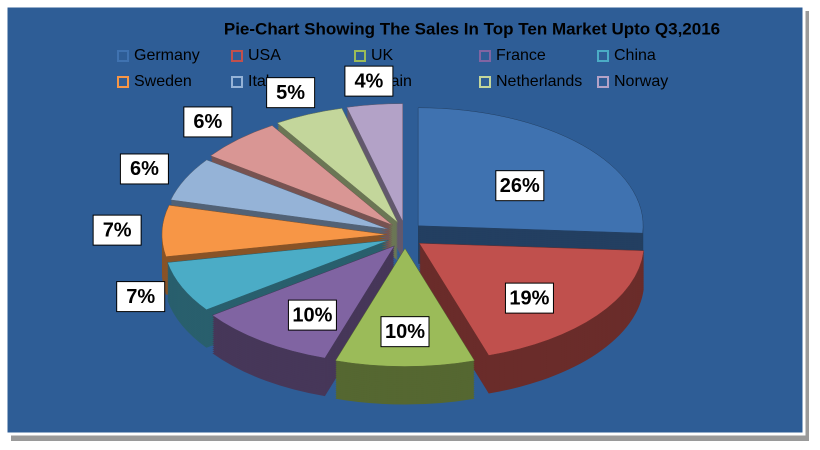 This screenshot has height=450, width=820. Describe the element at coordinates (382, 55) in the screenshot. I see `legend-label: UK` at that location.